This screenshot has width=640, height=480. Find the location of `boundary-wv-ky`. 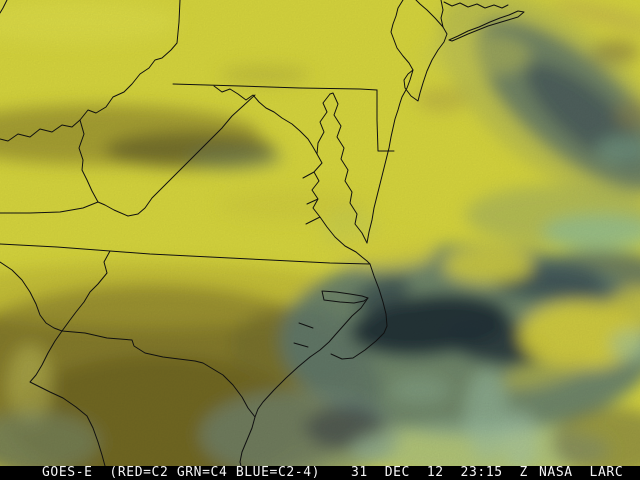

boundary-wv-ky is located at coordinates (49, 166).